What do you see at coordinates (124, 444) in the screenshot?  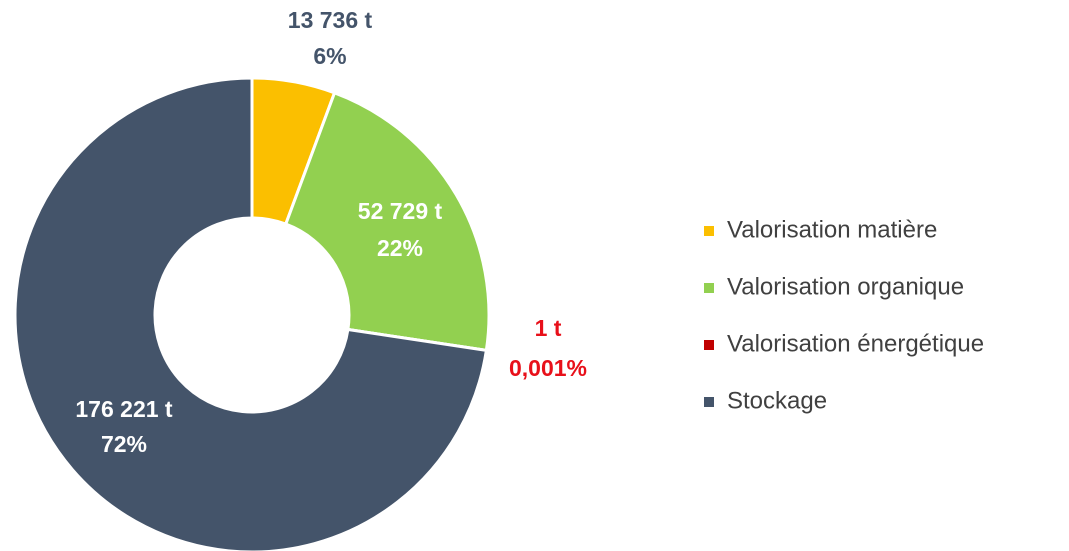 I see `percent-label: 72%` at bounding box center [124, 444].